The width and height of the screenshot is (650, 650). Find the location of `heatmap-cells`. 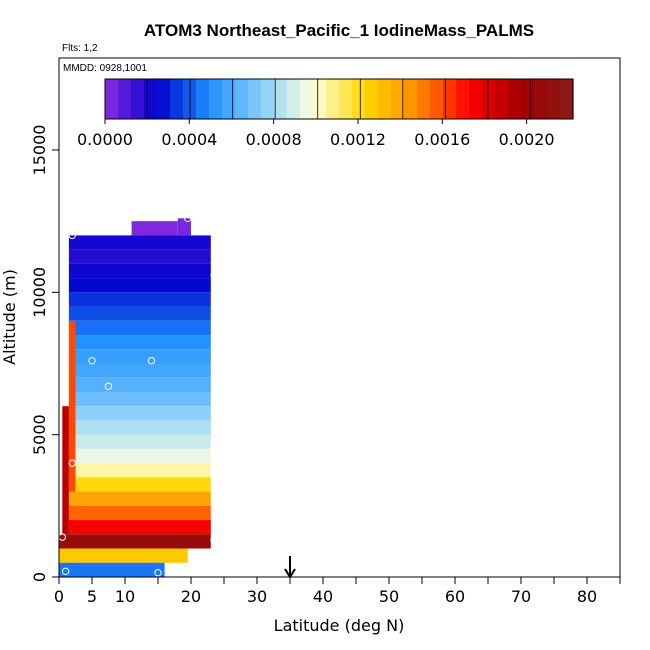

heatmap-cells is located at coordinates (135, 397).